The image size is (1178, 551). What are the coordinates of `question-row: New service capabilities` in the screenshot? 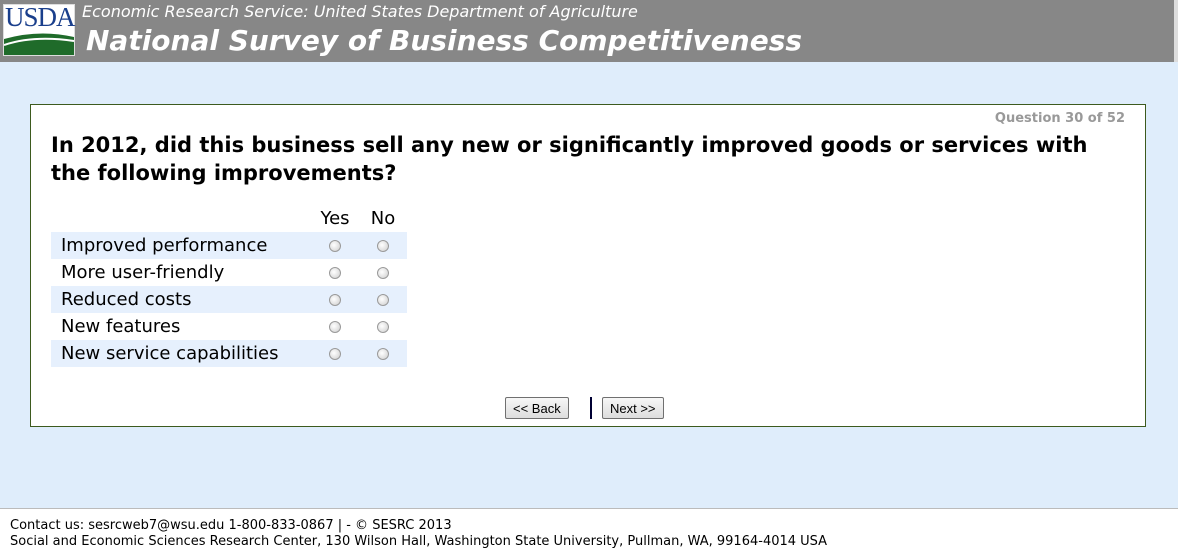 It's located at (229, 353).